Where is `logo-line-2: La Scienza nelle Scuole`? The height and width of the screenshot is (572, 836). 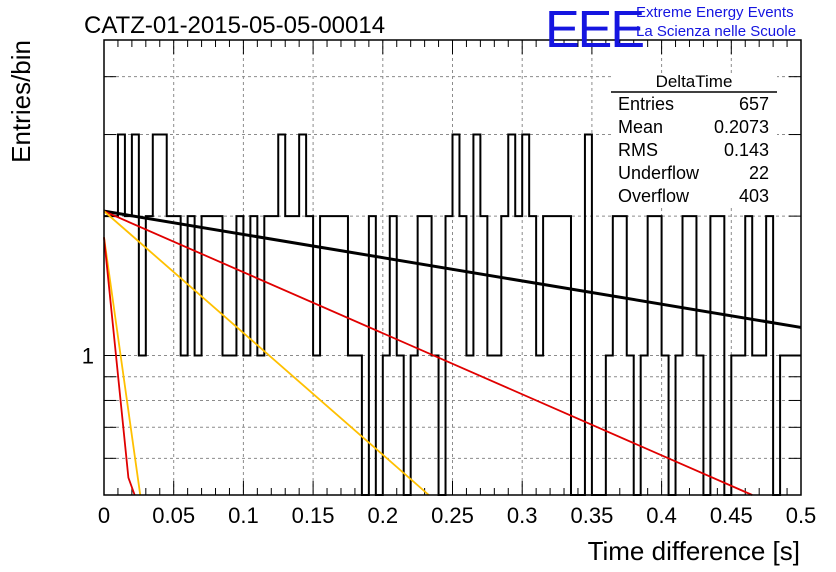
logo-line-2: La Scienza nelle Scuole is located at coordinates (716, 31).